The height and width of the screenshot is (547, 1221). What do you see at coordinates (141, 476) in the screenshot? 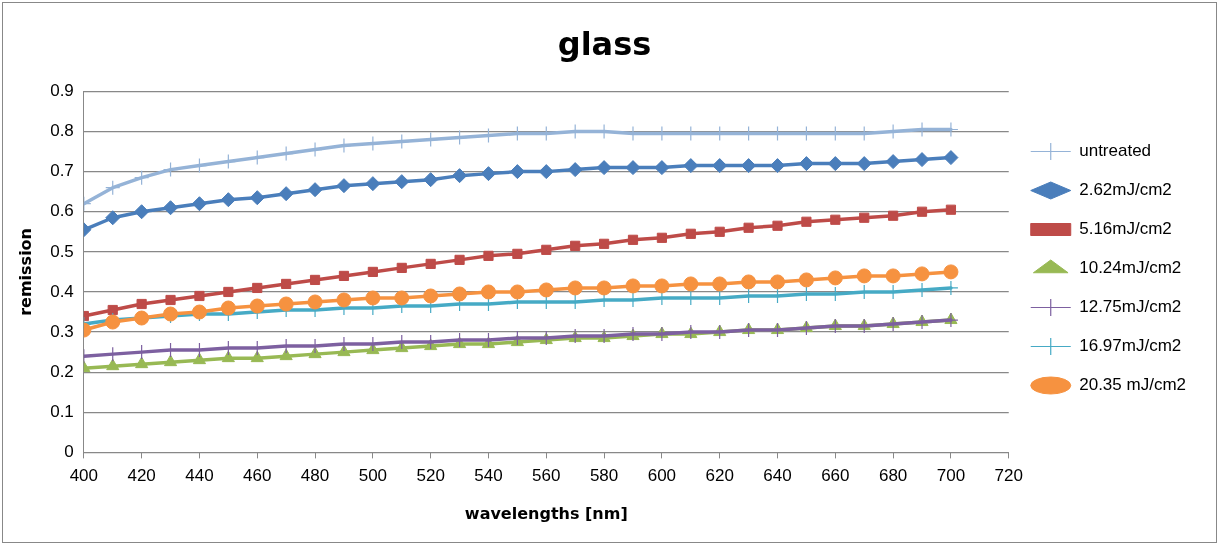
I see `x-tick-label: 420` at bounding box center [141, 476].